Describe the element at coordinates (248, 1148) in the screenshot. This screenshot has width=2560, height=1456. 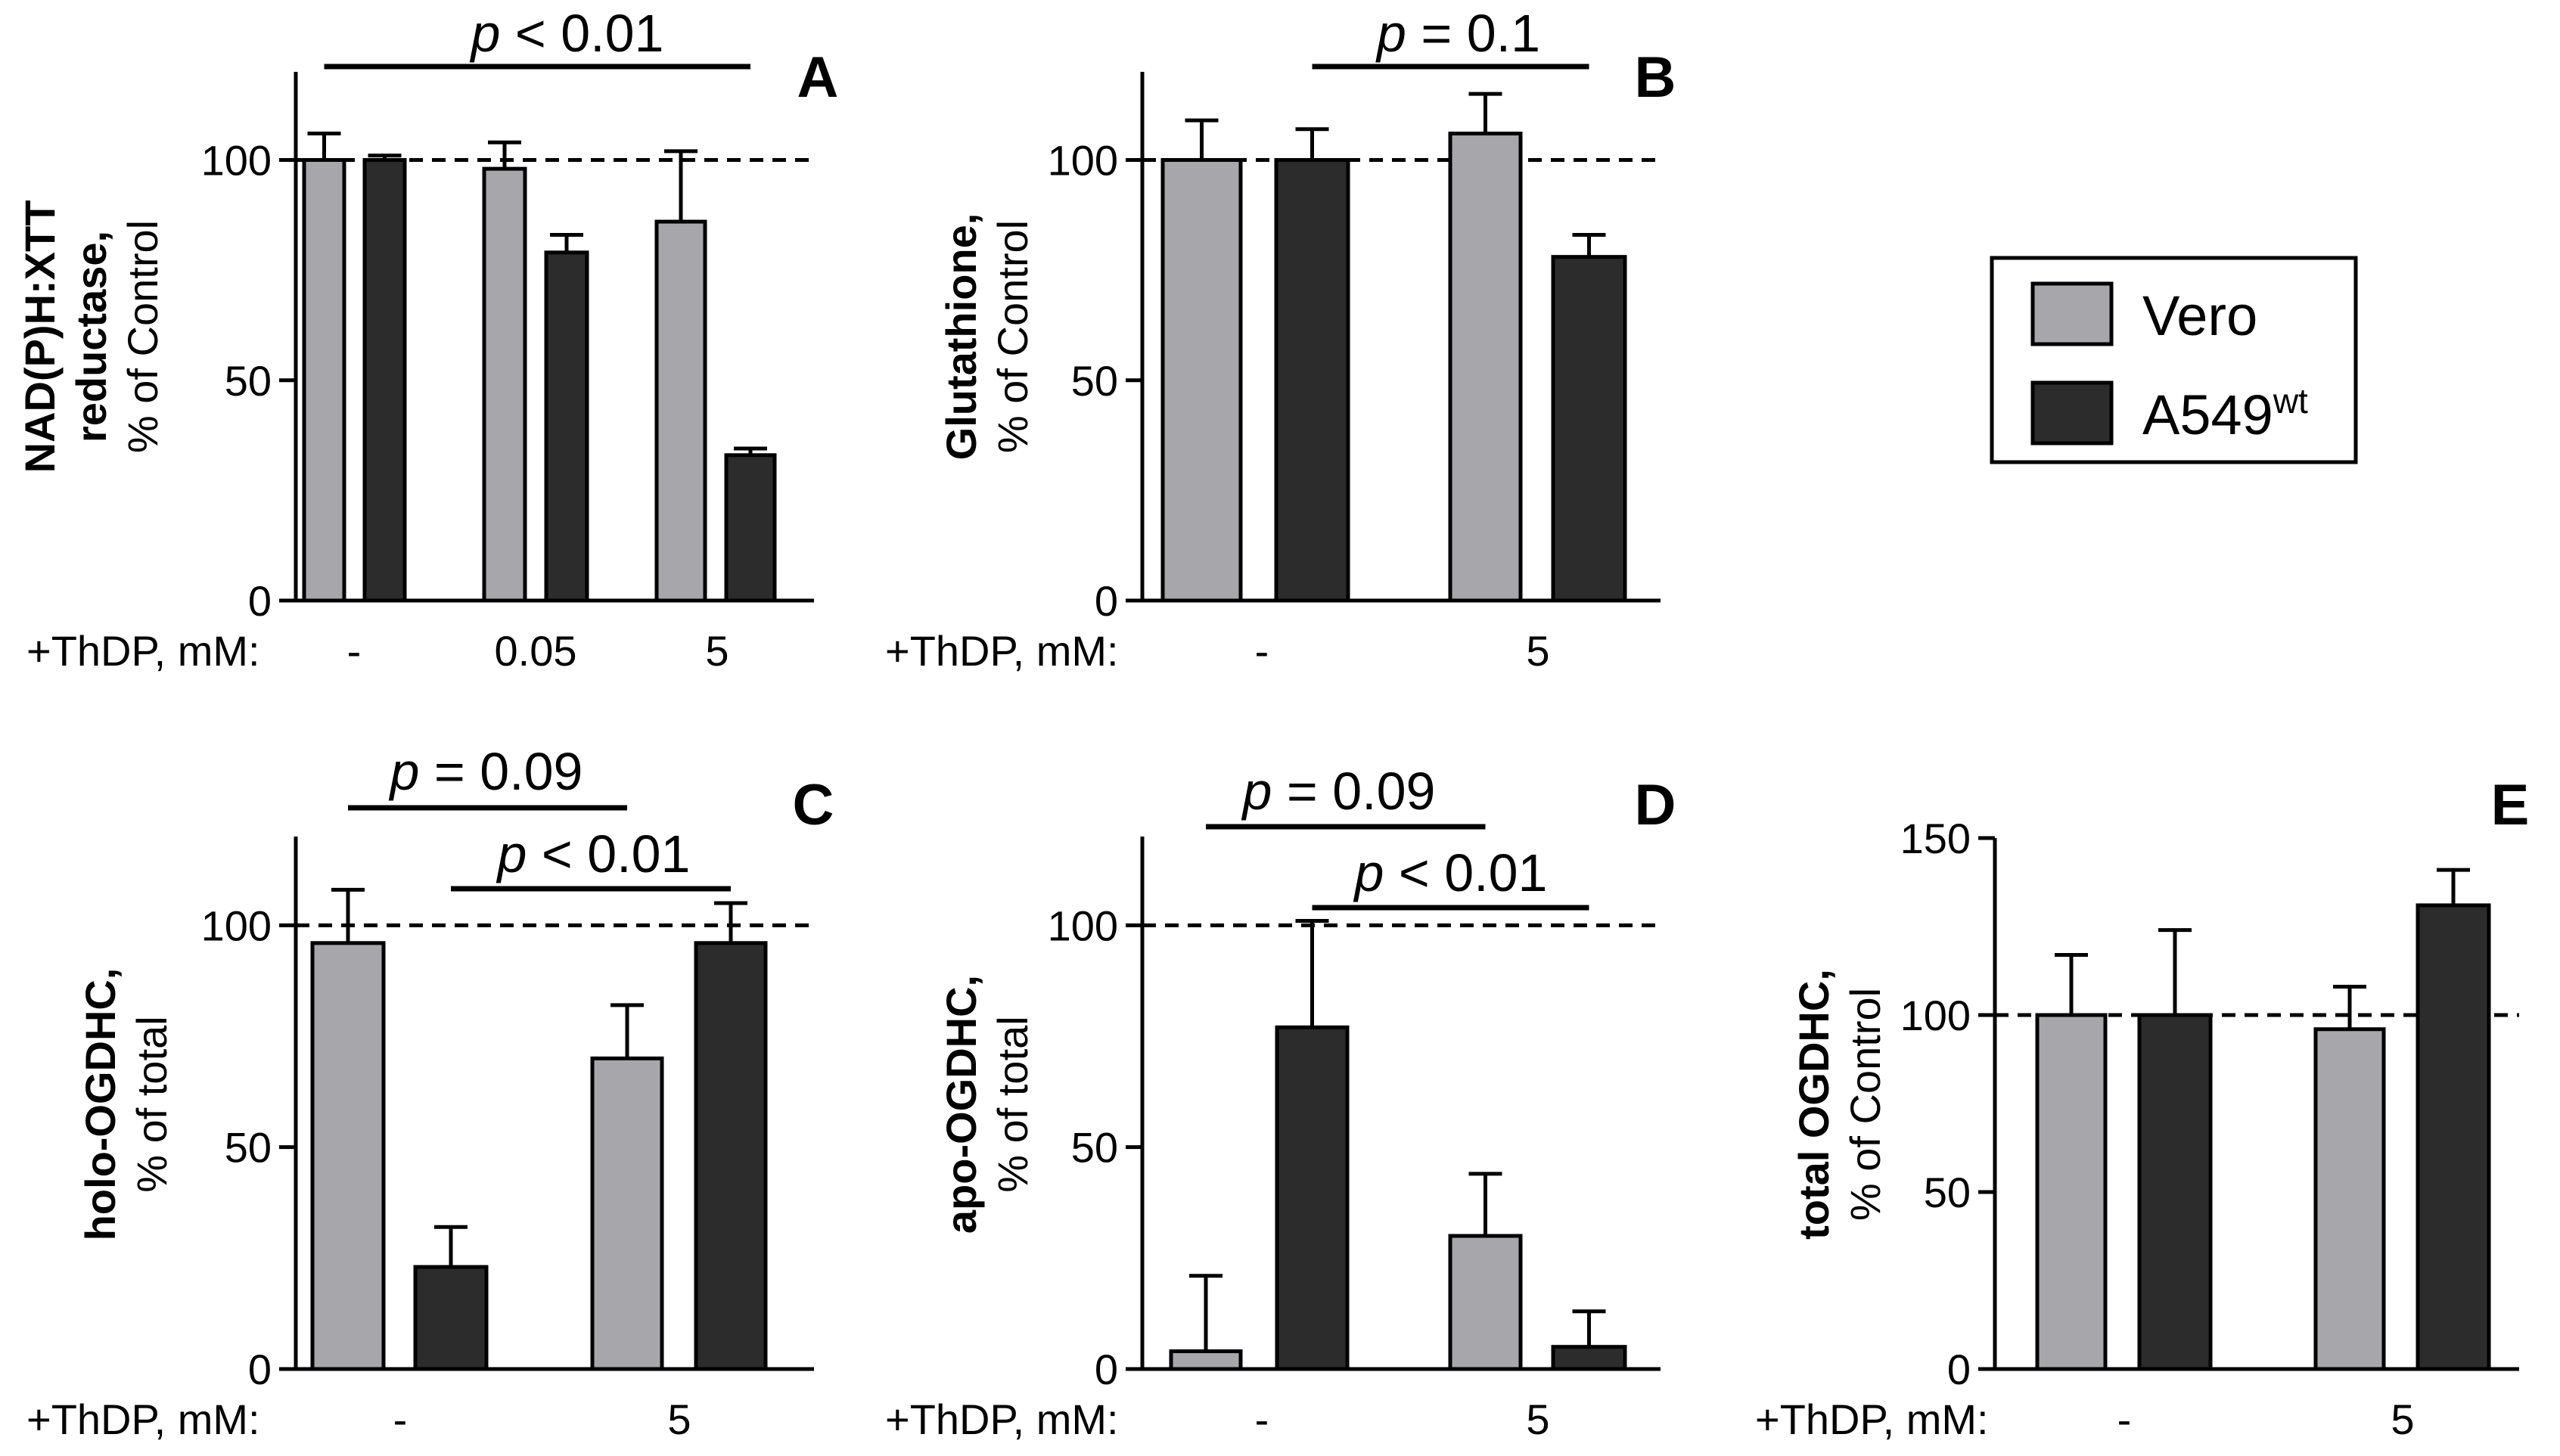
I see `panel-c-ytick-label-50: 50` at that location.